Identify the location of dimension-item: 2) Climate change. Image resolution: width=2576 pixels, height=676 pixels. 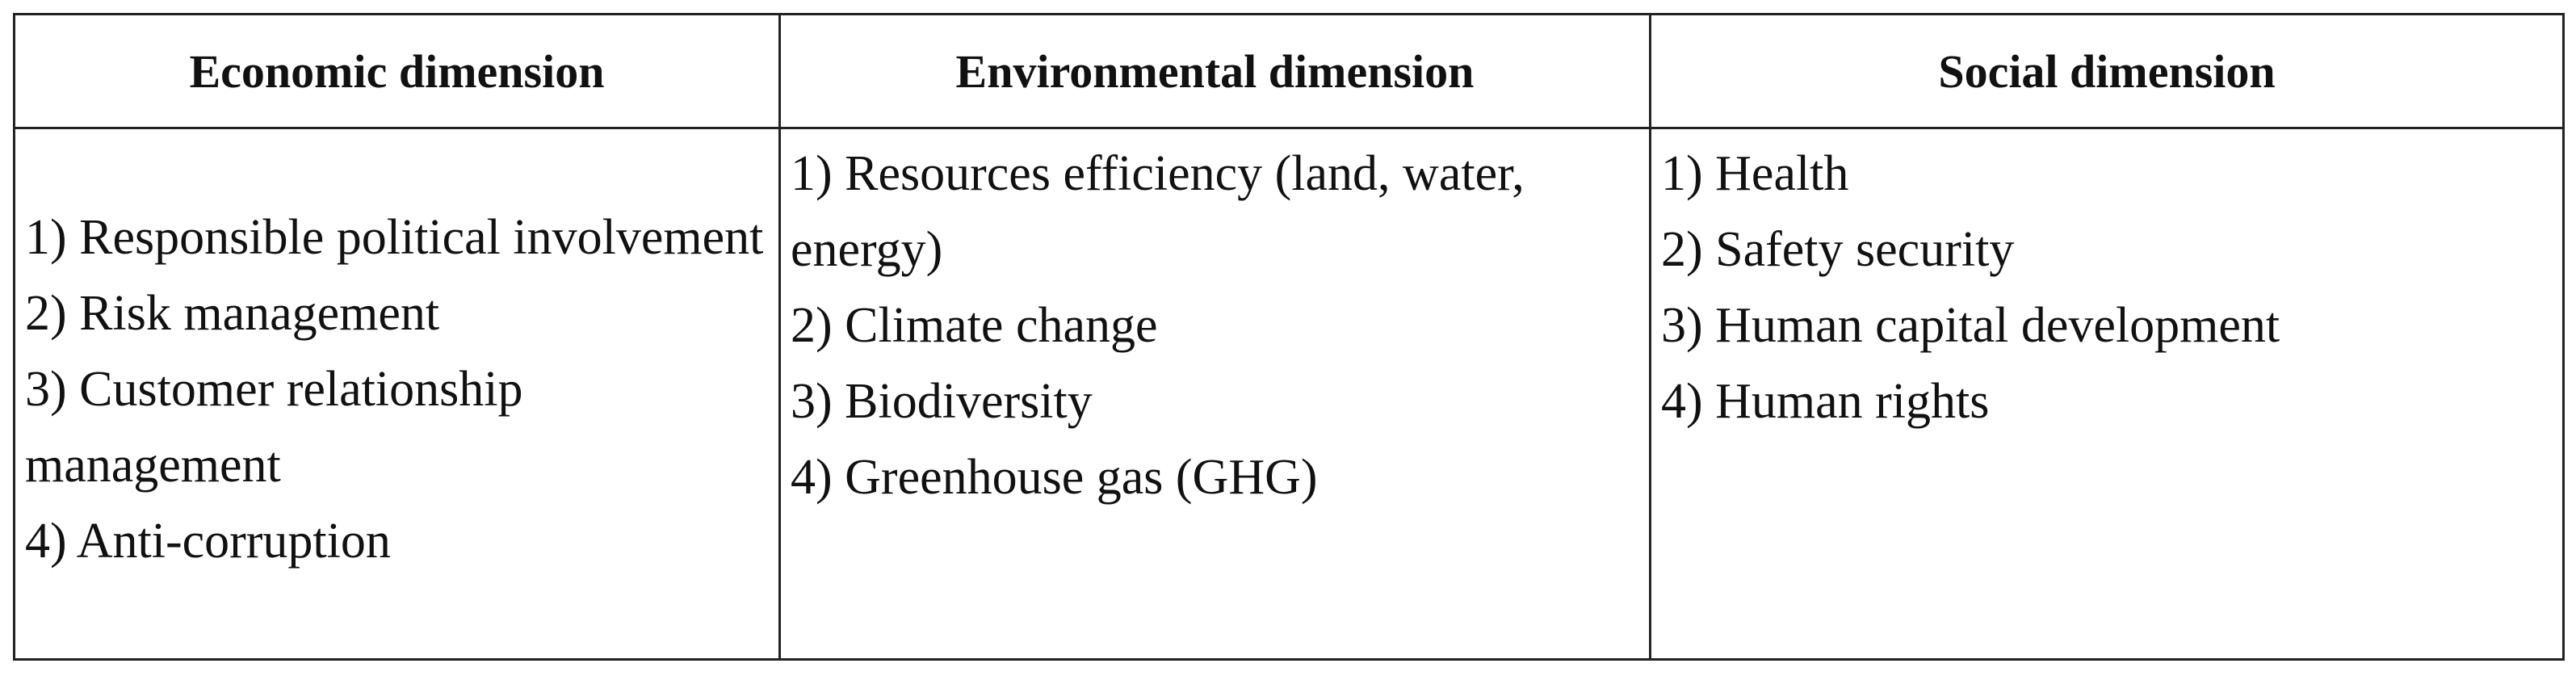
(974, 325).